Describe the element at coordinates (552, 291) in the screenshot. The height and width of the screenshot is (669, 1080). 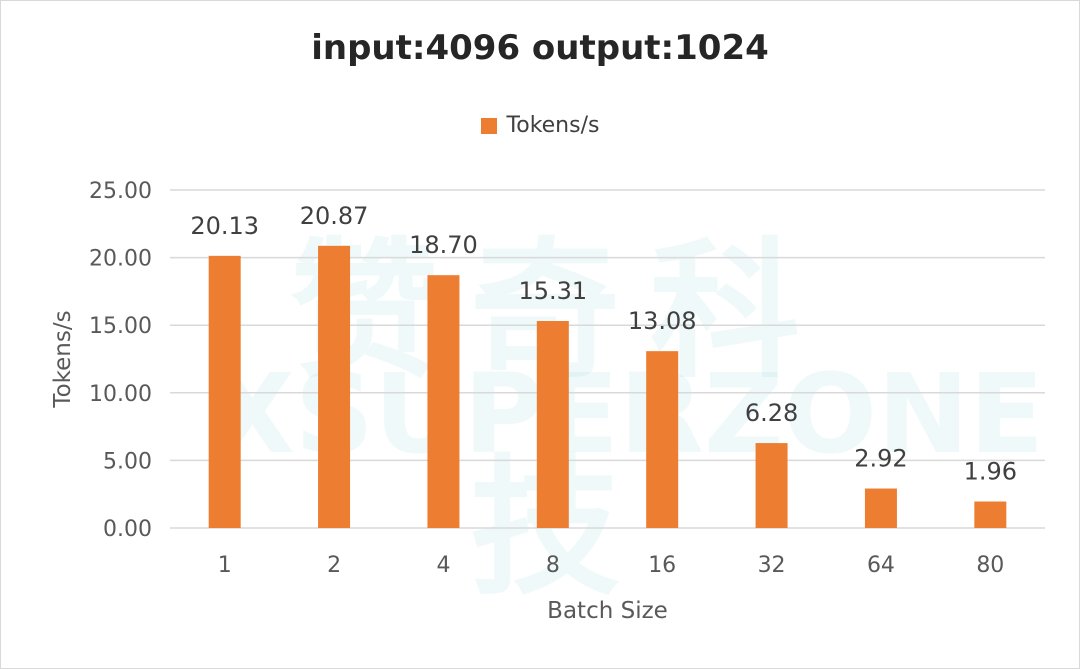
I see `data-label: 15.31` at that location.